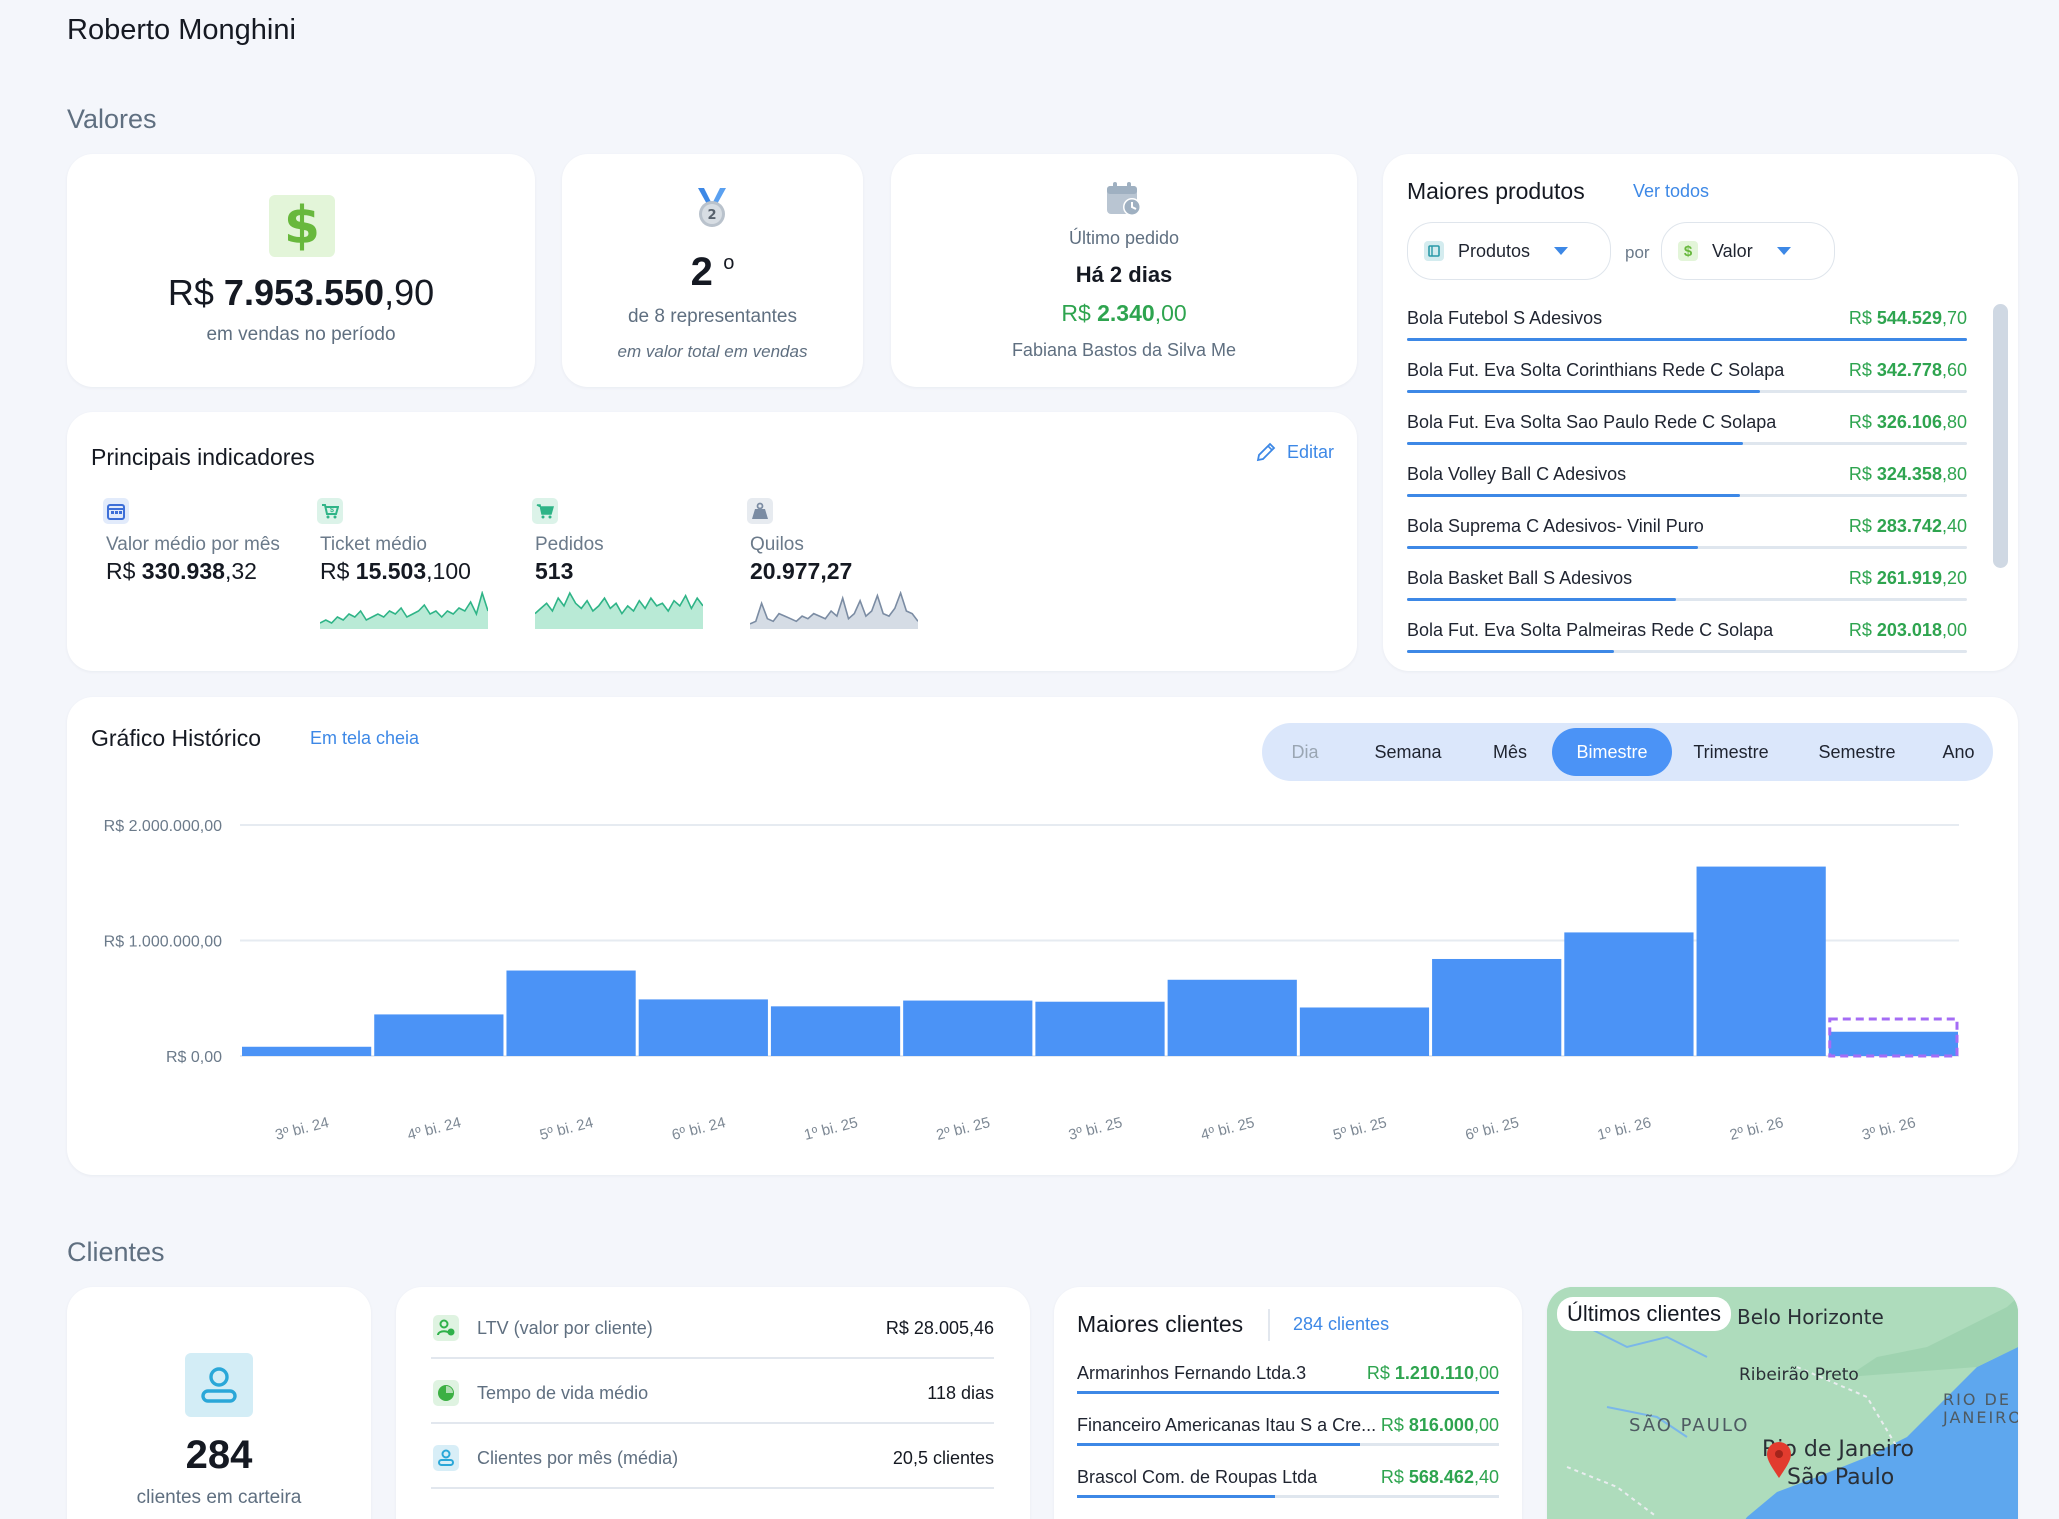 This screenshot has height=1519, width=2059. What do you see at coordinates (569, 544) in the screenshot?
I see `indicator-label: Pedidos` at bounding box center [569, 544].